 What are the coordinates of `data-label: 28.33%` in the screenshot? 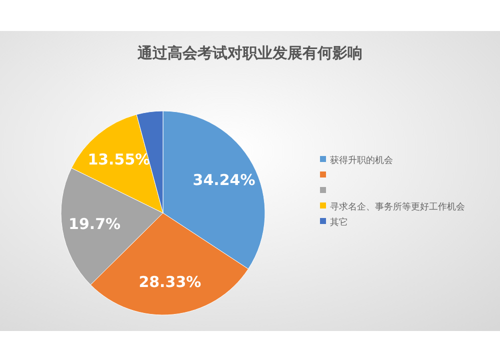 It's located at (170, 282).